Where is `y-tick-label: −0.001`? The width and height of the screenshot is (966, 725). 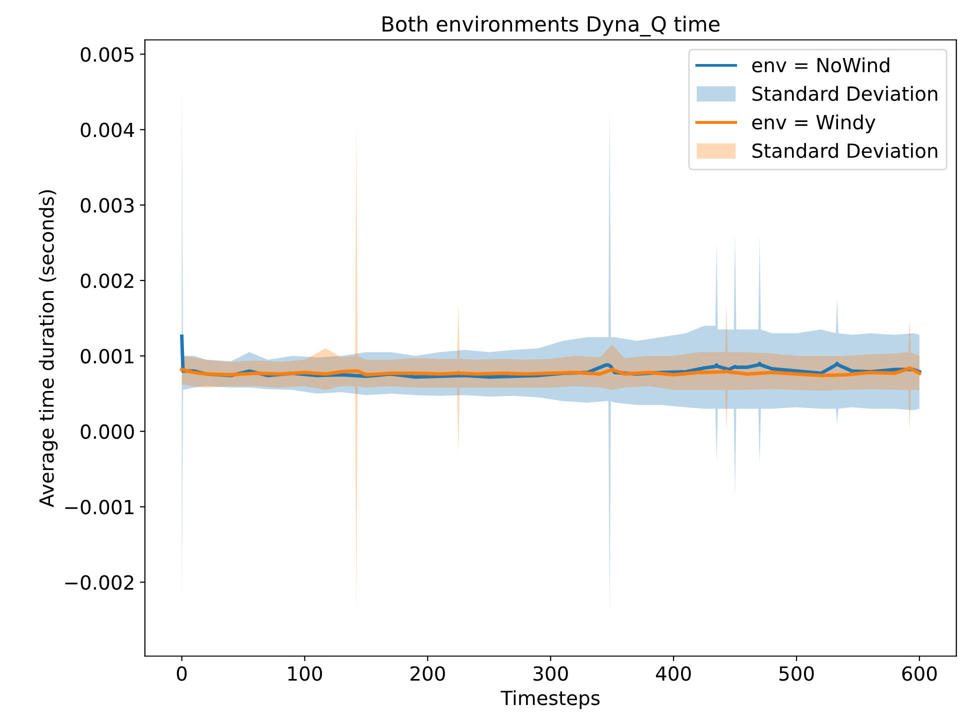
y-tick-label: −0.001 is located at coordinates (99, 507).